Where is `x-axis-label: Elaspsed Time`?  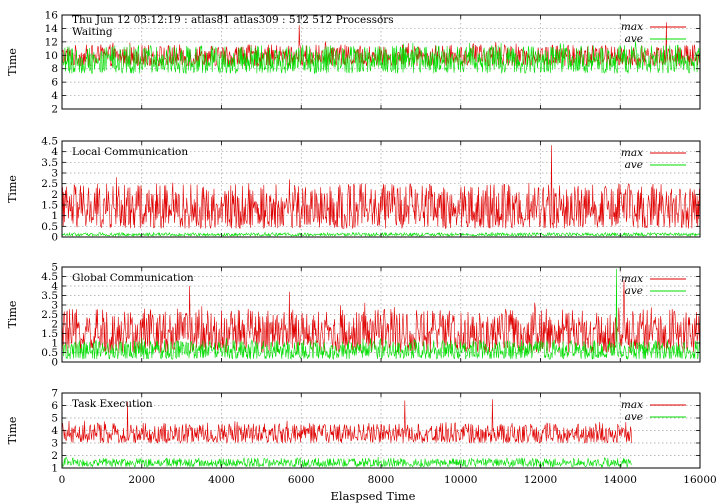
x-axis-label: Elaspsed Time is located at coordinates (373, 496).